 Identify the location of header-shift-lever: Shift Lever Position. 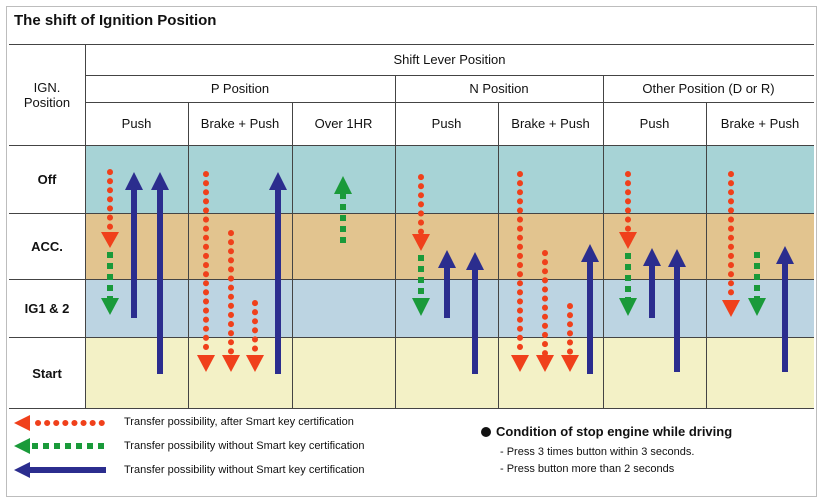
(449, 59).